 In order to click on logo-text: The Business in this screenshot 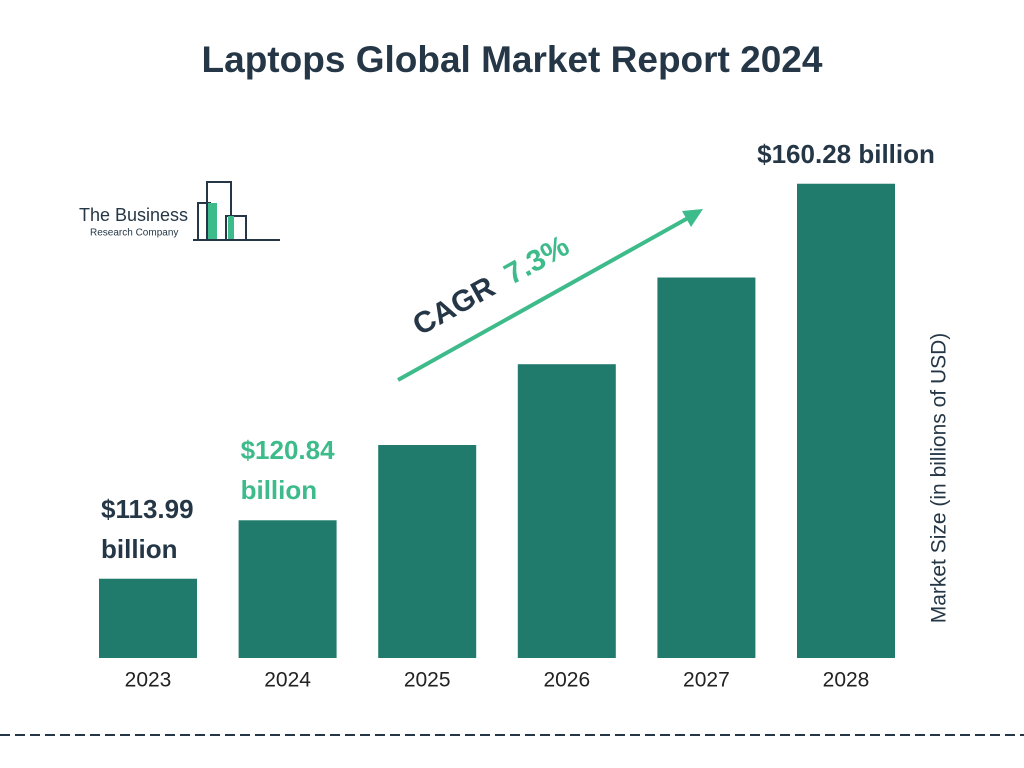, I will do `click(133, 215)`.